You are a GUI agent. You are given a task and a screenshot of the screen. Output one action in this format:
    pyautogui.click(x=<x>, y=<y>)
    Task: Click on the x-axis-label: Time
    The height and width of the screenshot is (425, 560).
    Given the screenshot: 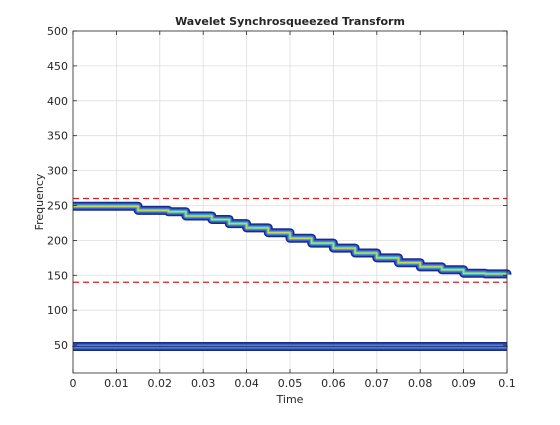 What is the action you would take?
    pyautogui.click(x=290, y=399)
    